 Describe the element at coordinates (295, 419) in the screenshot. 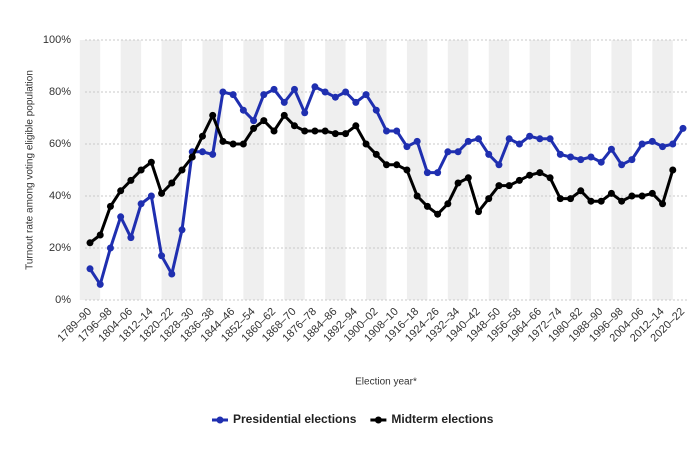

I see `legend-label: Presidential elections` at that location.